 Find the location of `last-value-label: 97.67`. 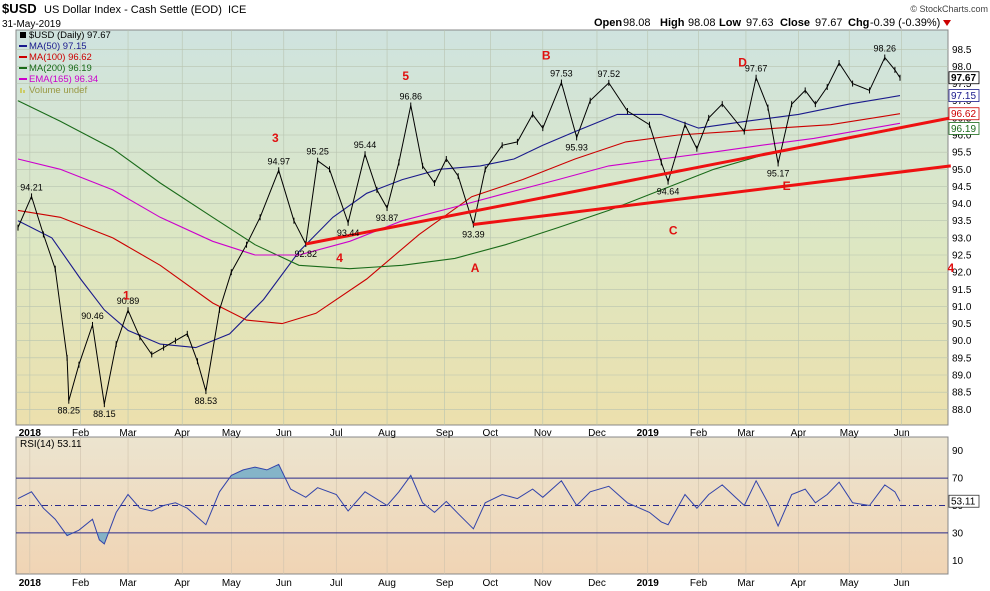

last-value-label: 97.67 is located at coordinates (963, 78).